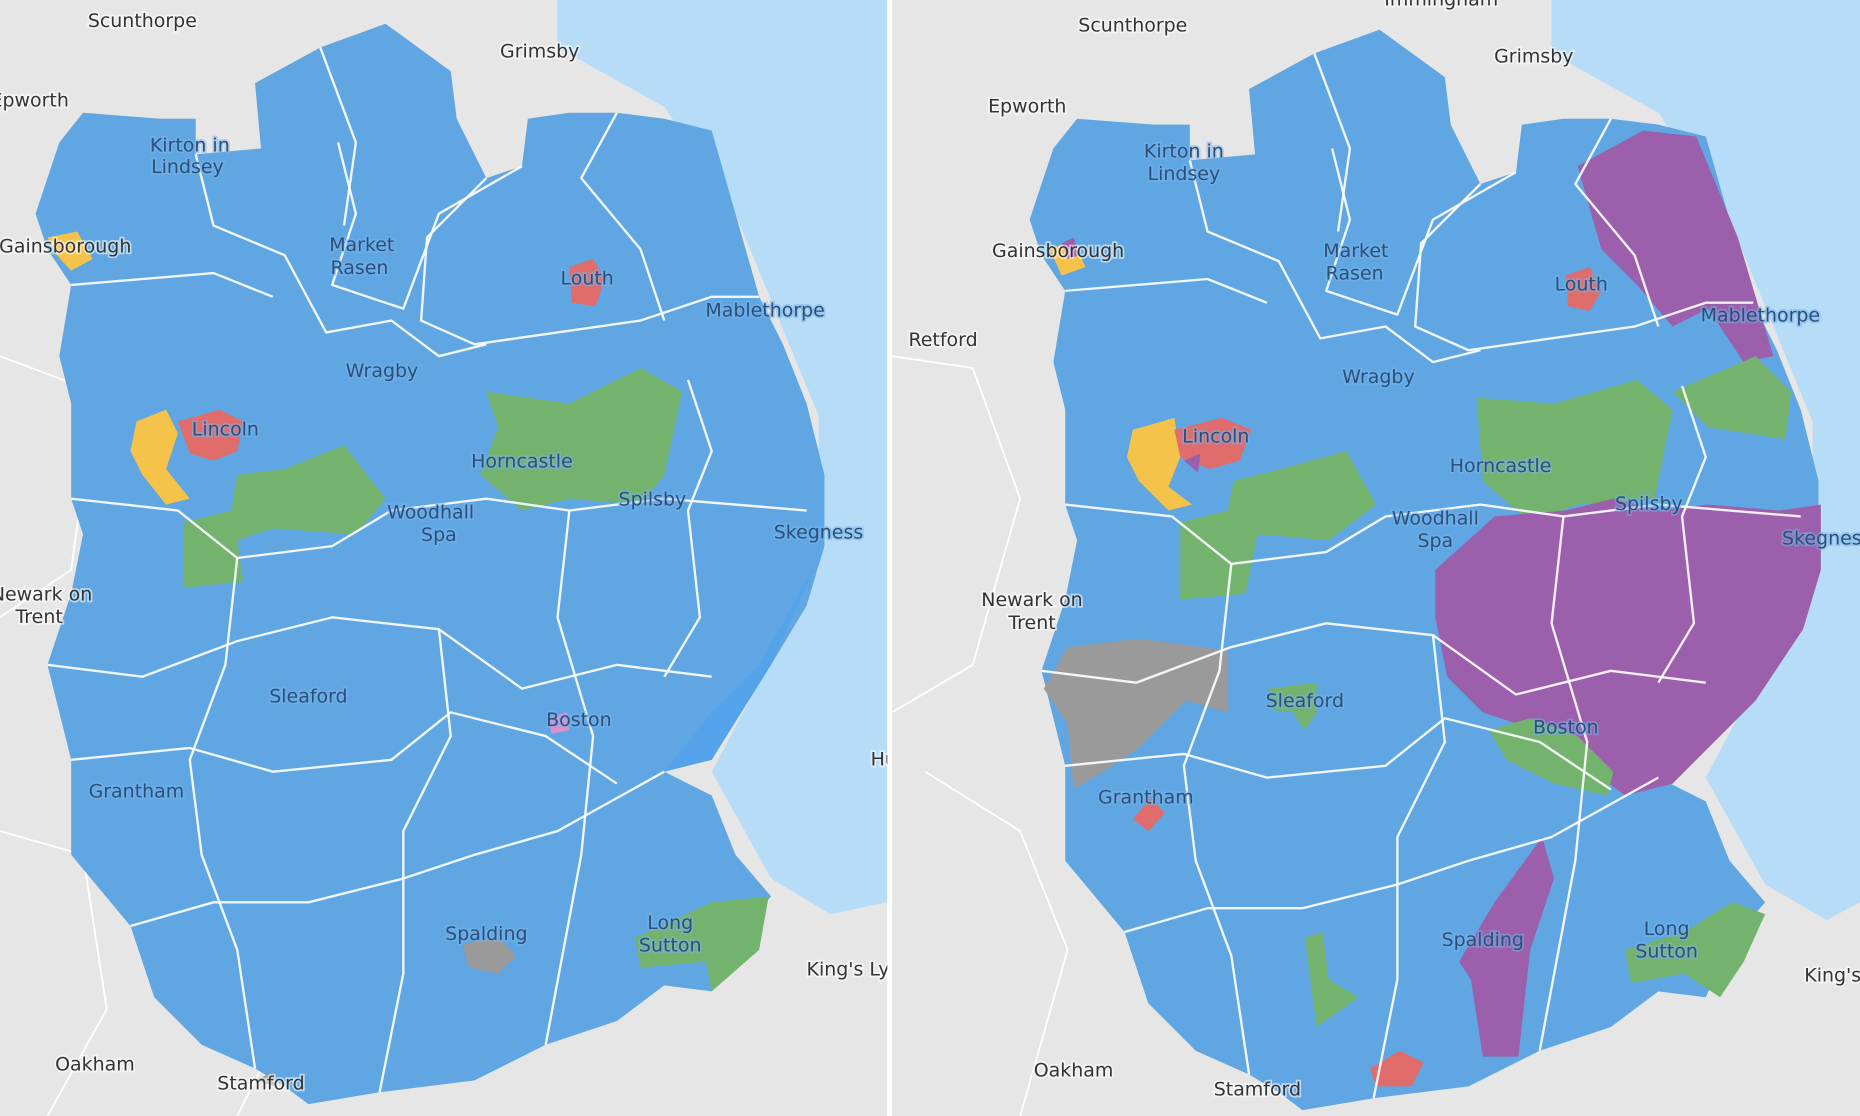 The height and width of the screenshot is (1116, 1860). Describe the element at coordinates (1832, 975) in the screenshot. I see `place-label: King's` at that location.